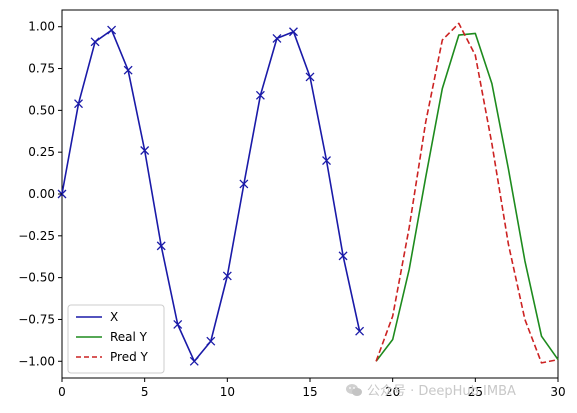  What do you see at coordinates (36, 361) in the screenshot?
I see `y-tick-label: −1.00` at bounding box center [36, 361].